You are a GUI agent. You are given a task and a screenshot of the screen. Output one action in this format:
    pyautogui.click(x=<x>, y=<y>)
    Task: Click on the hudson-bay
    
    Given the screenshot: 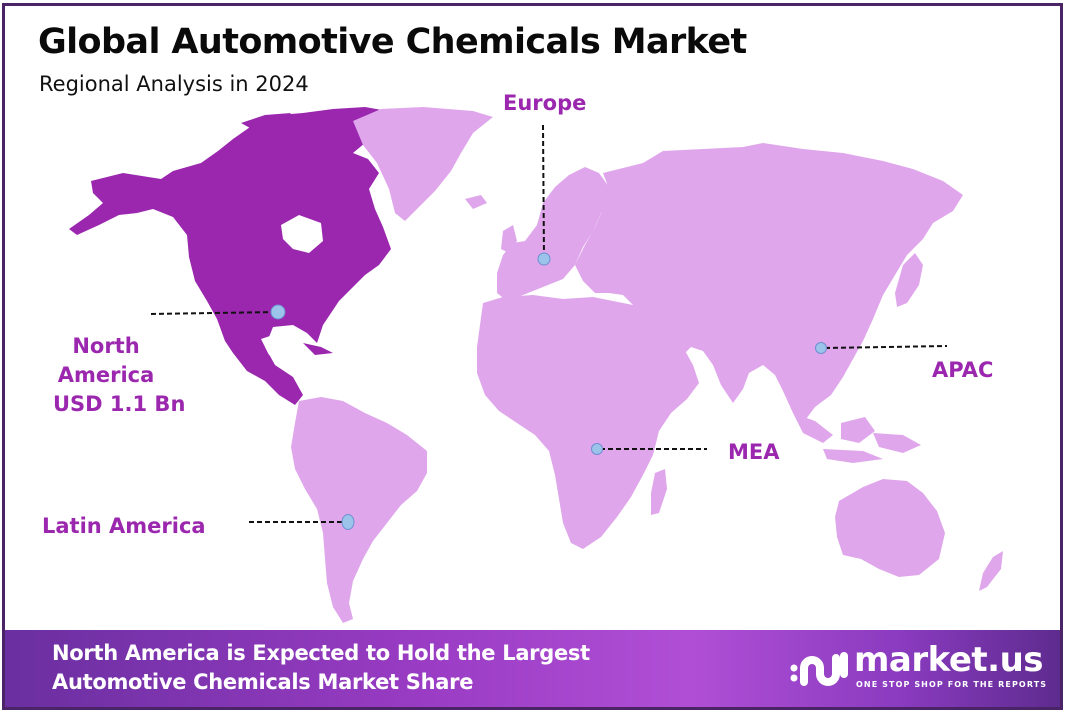 What is the action you would take?
    pyautogui.click(x=302, y=234)
    